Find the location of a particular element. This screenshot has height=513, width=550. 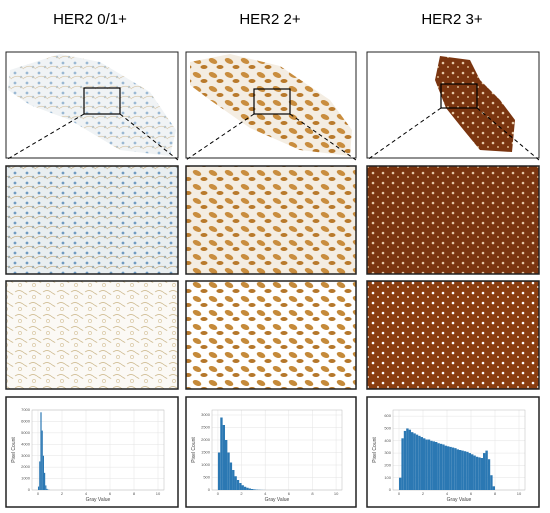

y-tick-label: 2500 is located at coordinates (206, 427).